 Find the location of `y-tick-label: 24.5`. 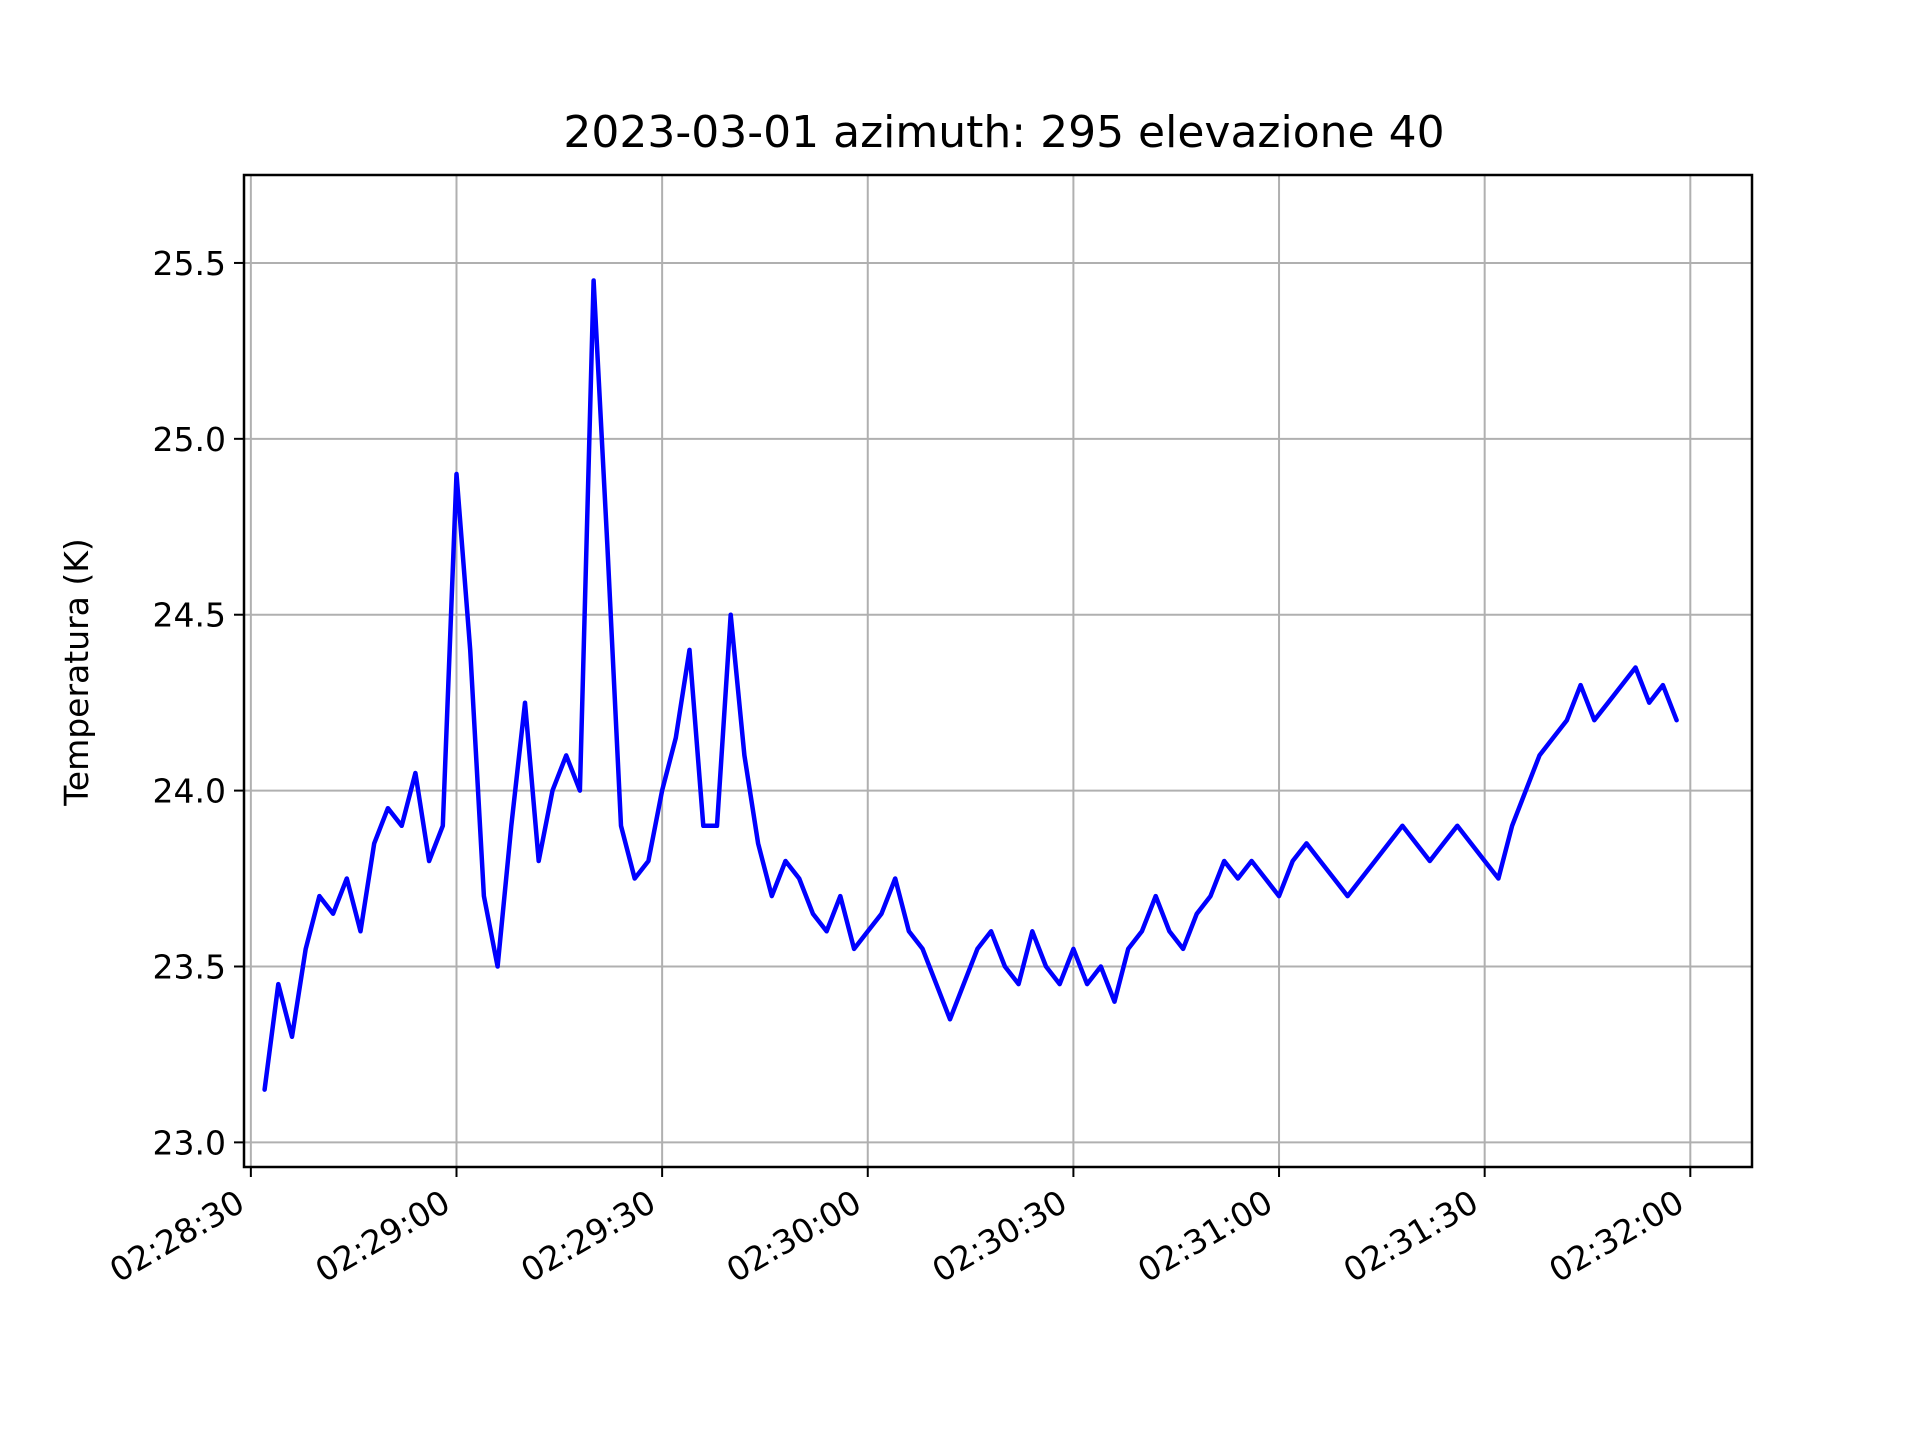

y-tick-label: 24.5 is located at coordinates (189, 615).